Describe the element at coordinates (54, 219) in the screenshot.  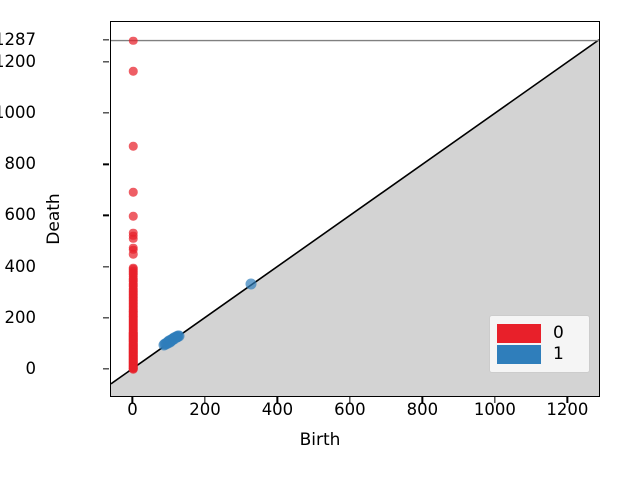
I see `y-axis-label: Death` at that location.